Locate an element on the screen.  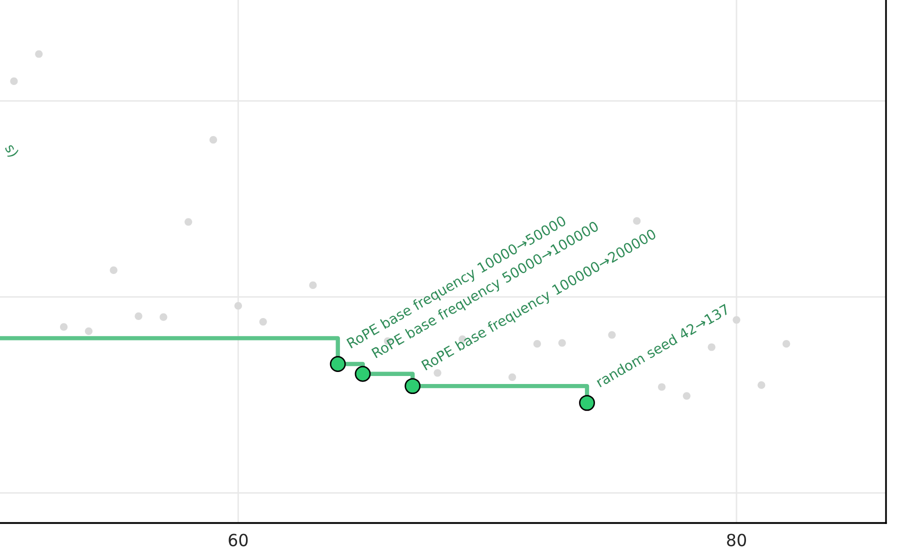
x-tick-label: 60 is located at coordinates (238, 540).